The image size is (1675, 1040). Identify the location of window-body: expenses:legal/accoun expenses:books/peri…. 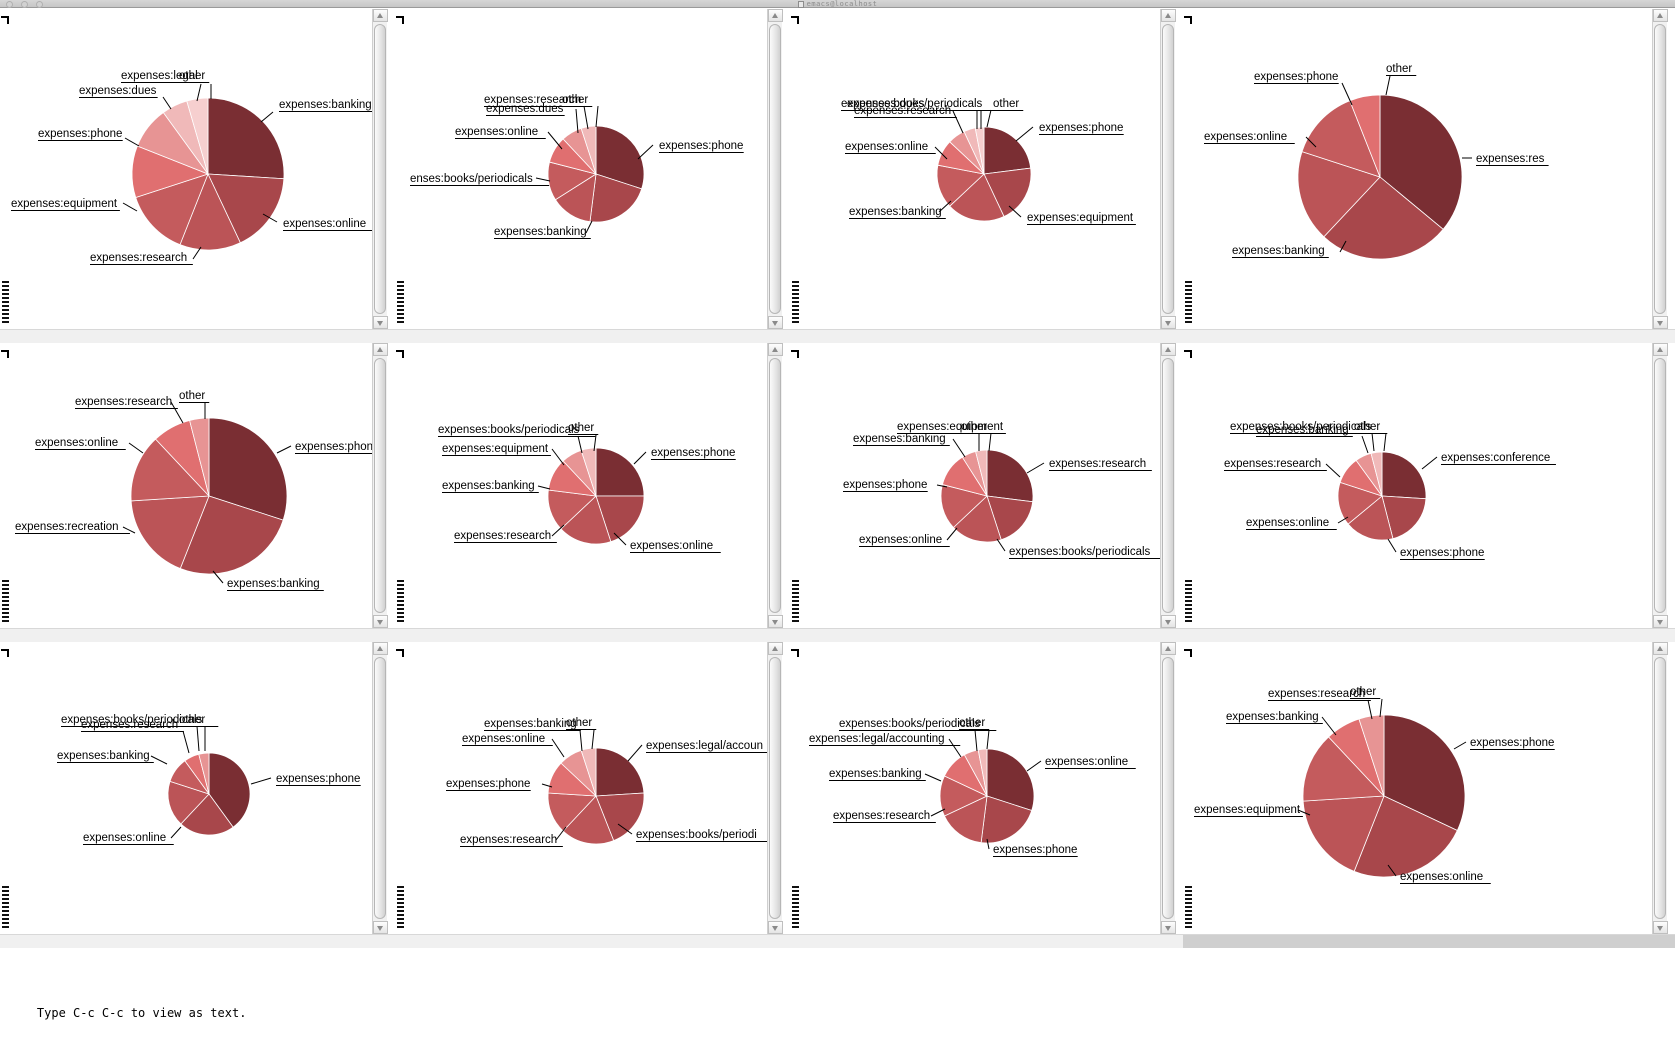
(592, 788).